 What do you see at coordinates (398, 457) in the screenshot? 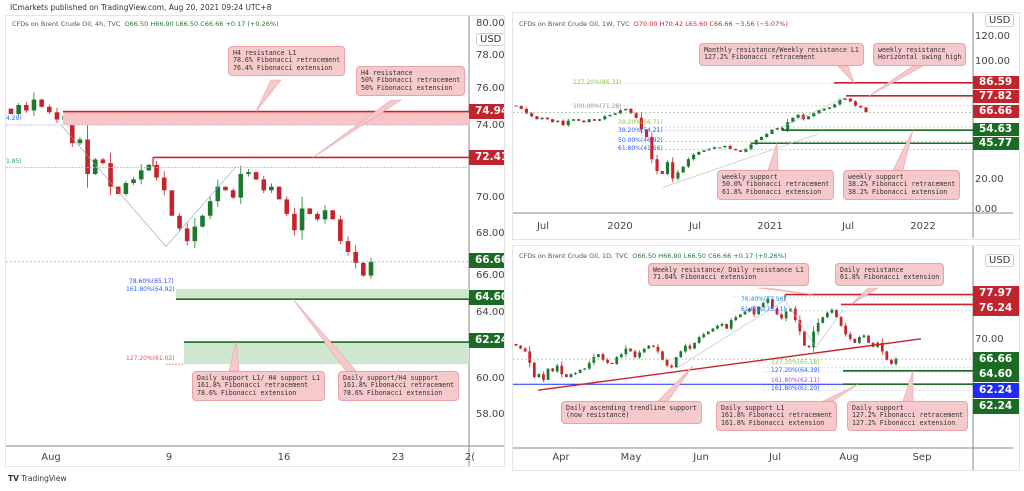
I see `x-tick: 23` at bounding box center [398, 457].